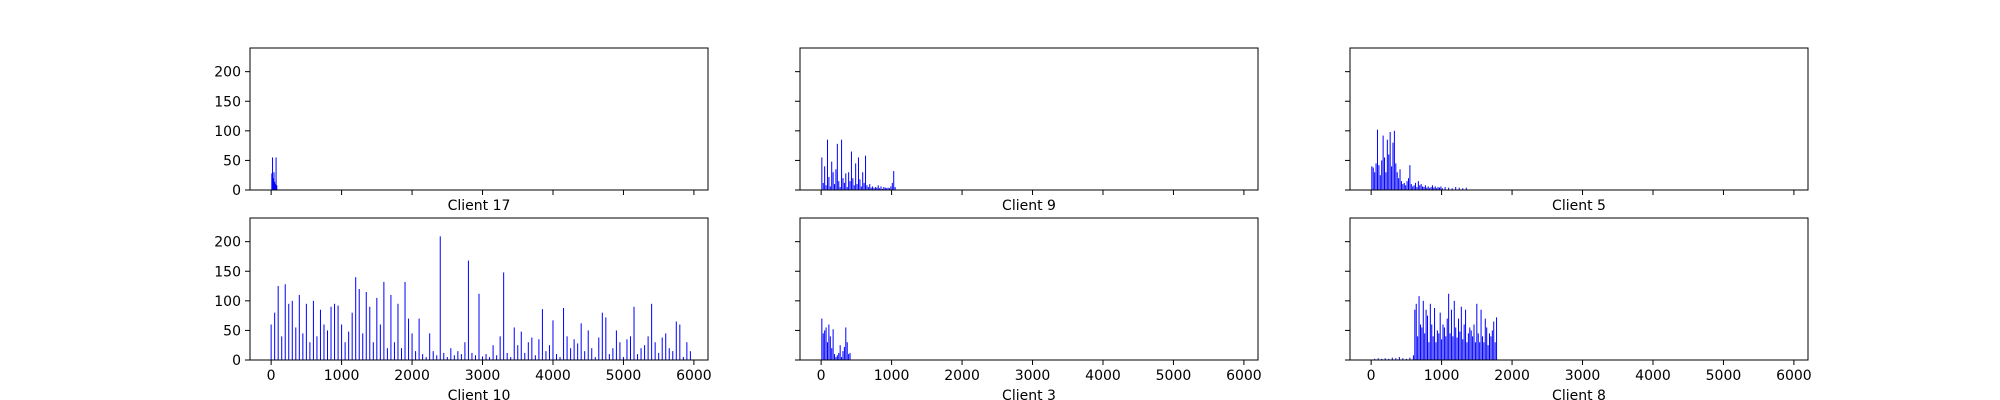  Describe the element at coordinates (694, 376) in the screenshot. I see `x-tick-label: 6000` at that location.